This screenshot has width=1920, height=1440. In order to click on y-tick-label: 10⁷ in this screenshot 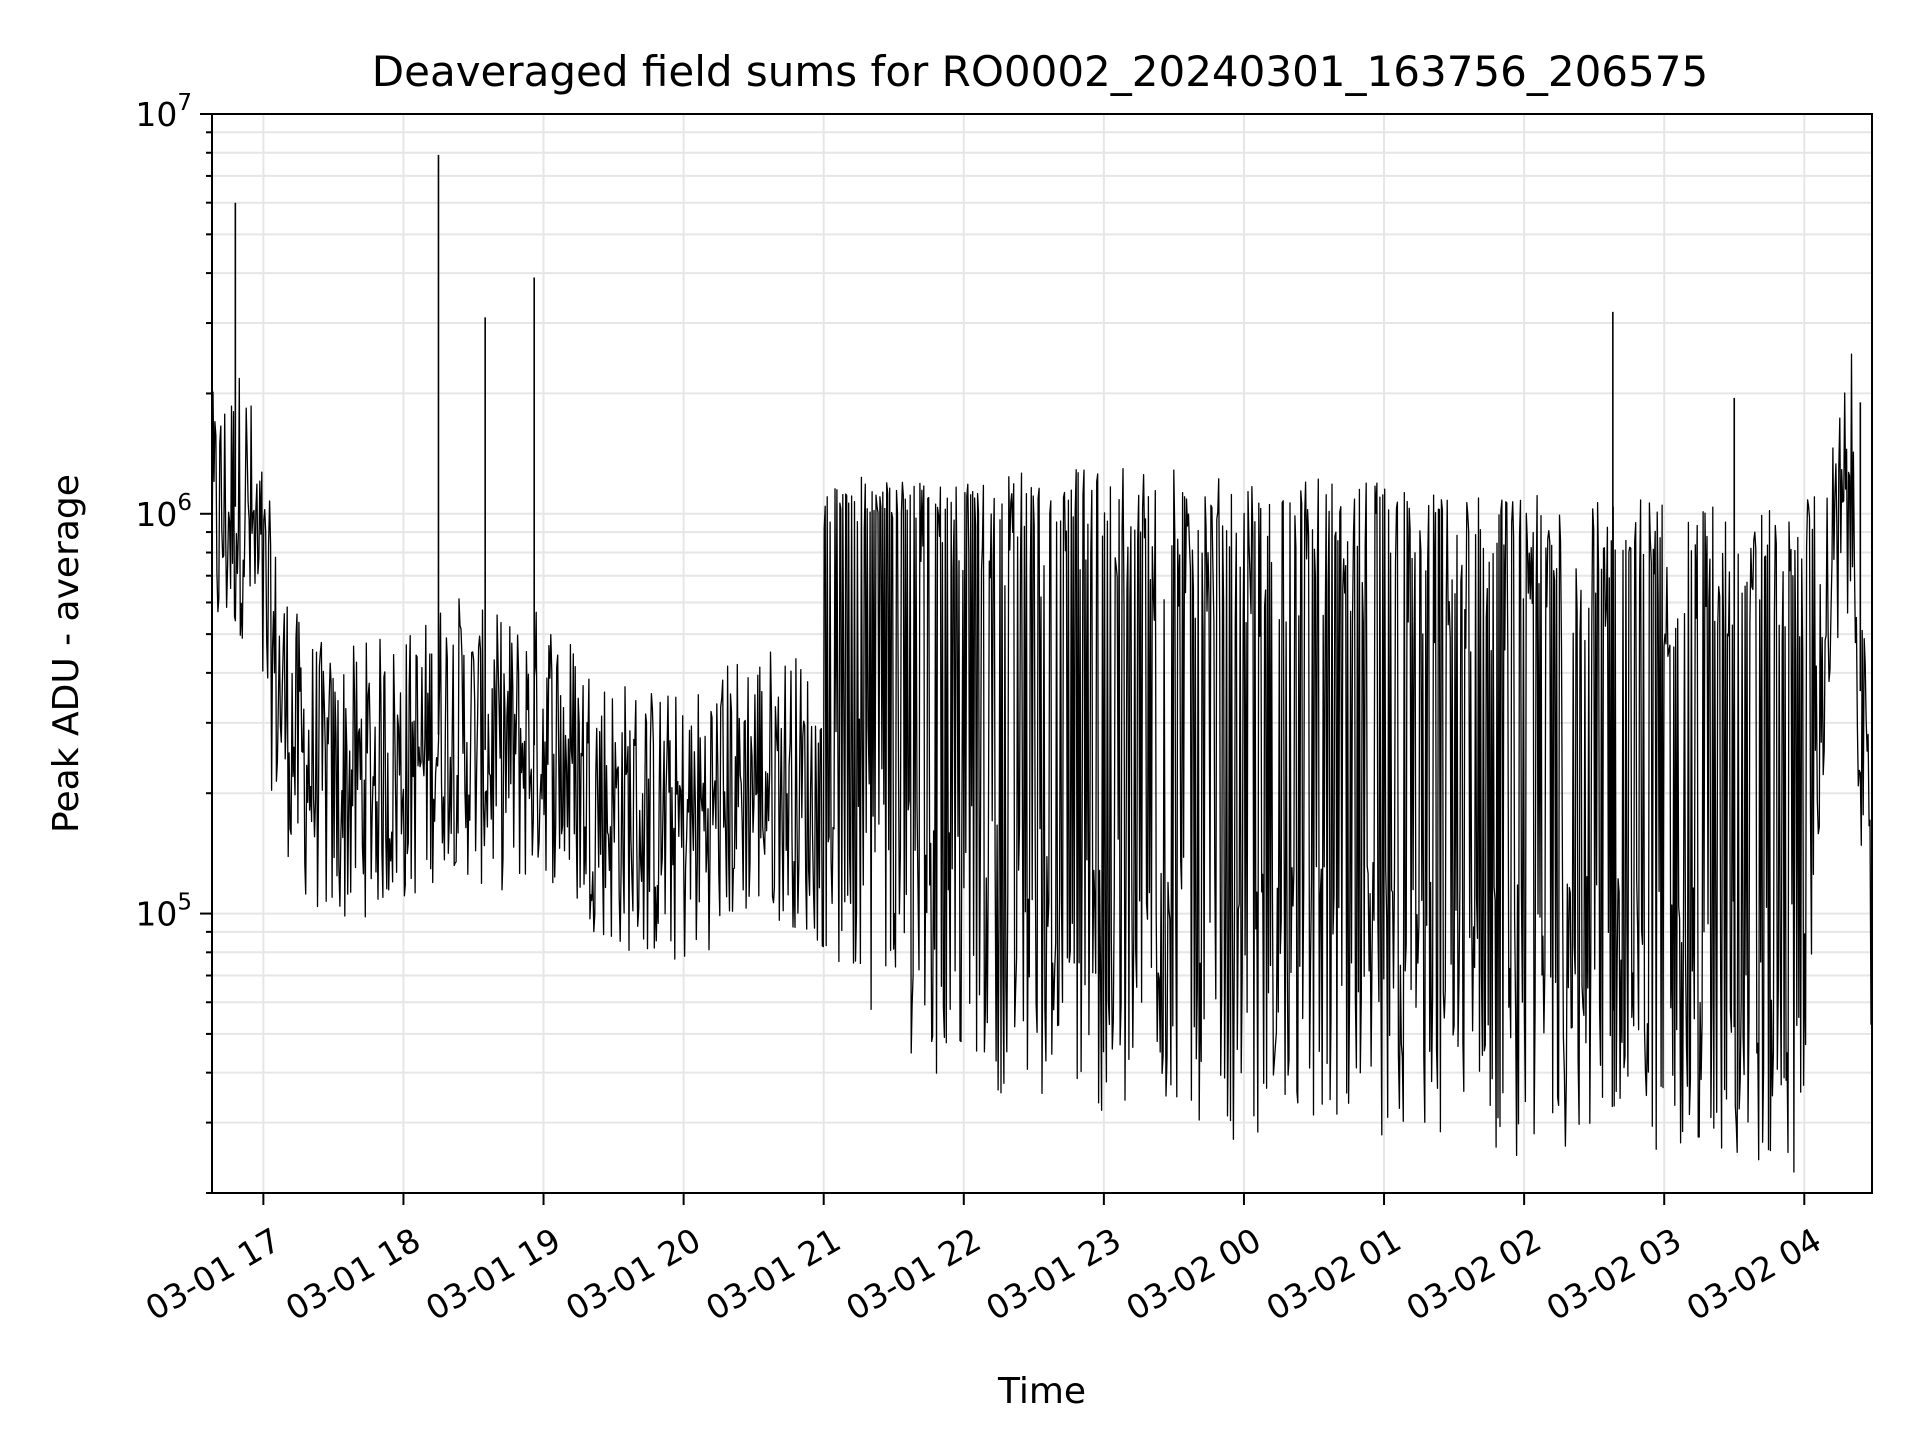, I will do `click(163, 112)`.